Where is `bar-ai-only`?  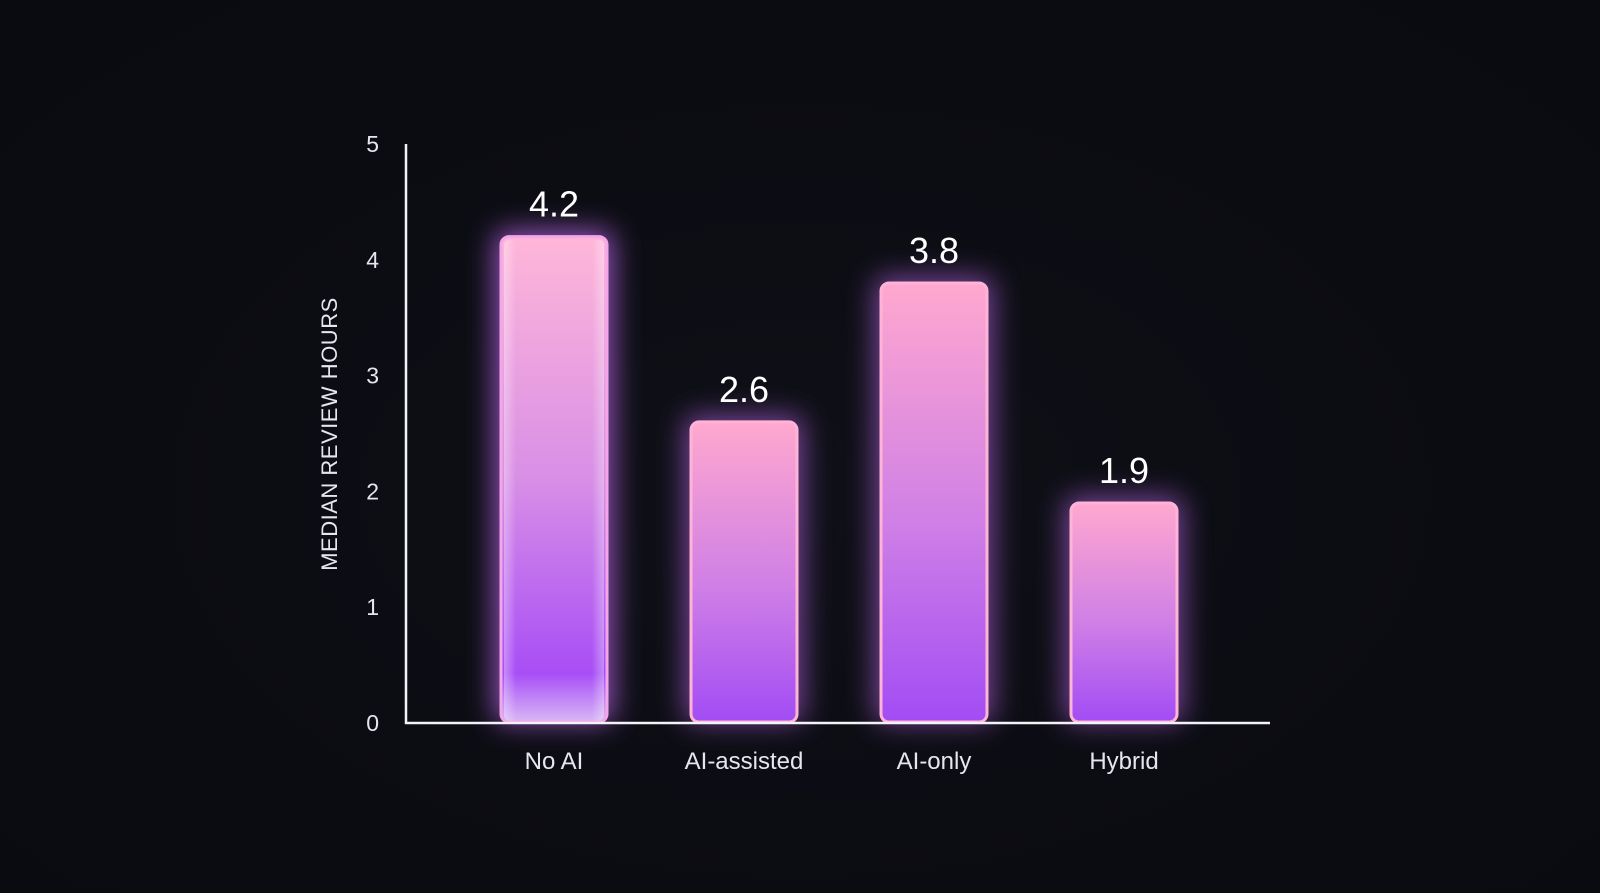 bar-ai-only is located at coordinates (934, 502).